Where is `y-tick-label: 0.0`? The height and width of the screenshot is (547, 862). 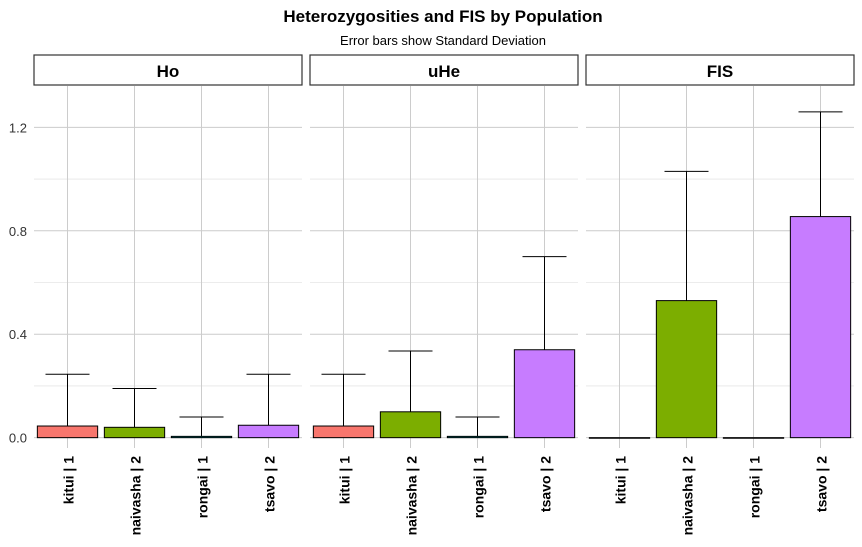 y-tick-label: 0.0 is located at coordinates (18, 438).